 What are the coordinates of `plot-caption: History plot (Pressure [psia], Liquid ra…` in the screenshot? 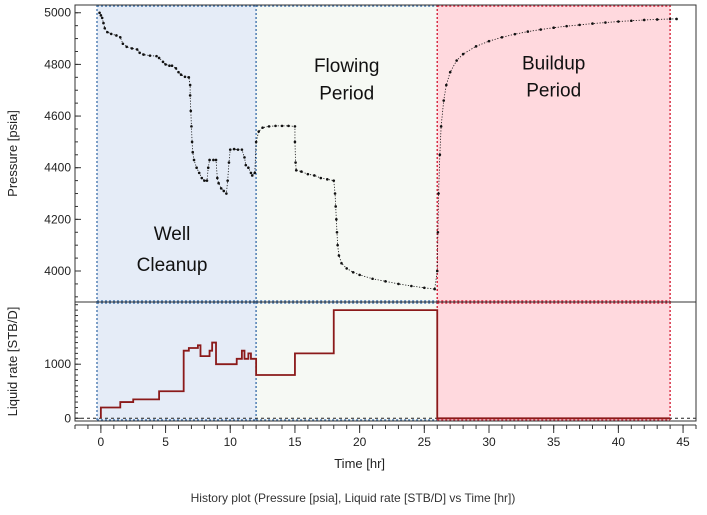 It's located at (353, 498).